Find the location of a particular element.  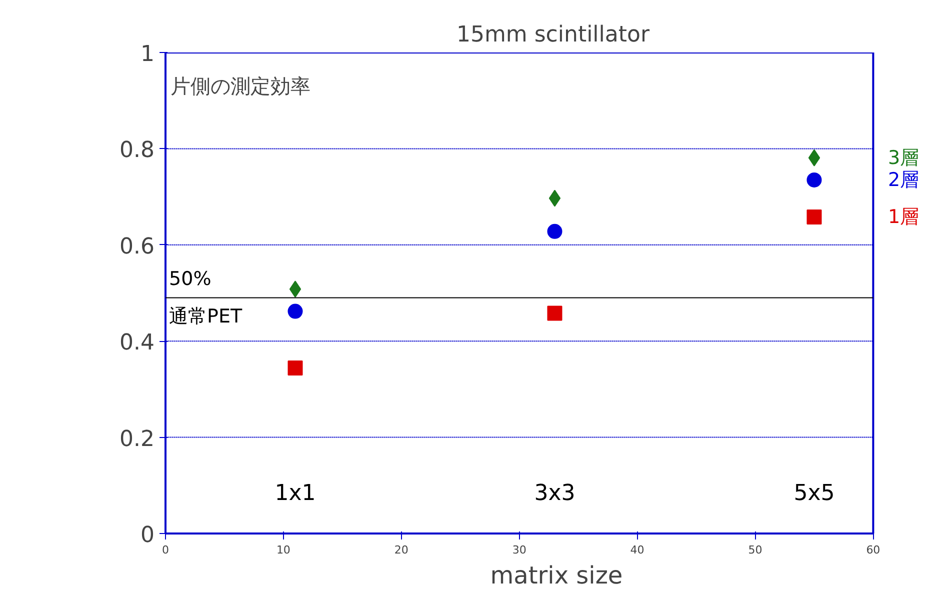

annotation: 1x1 is located at coordinates (295, 493).